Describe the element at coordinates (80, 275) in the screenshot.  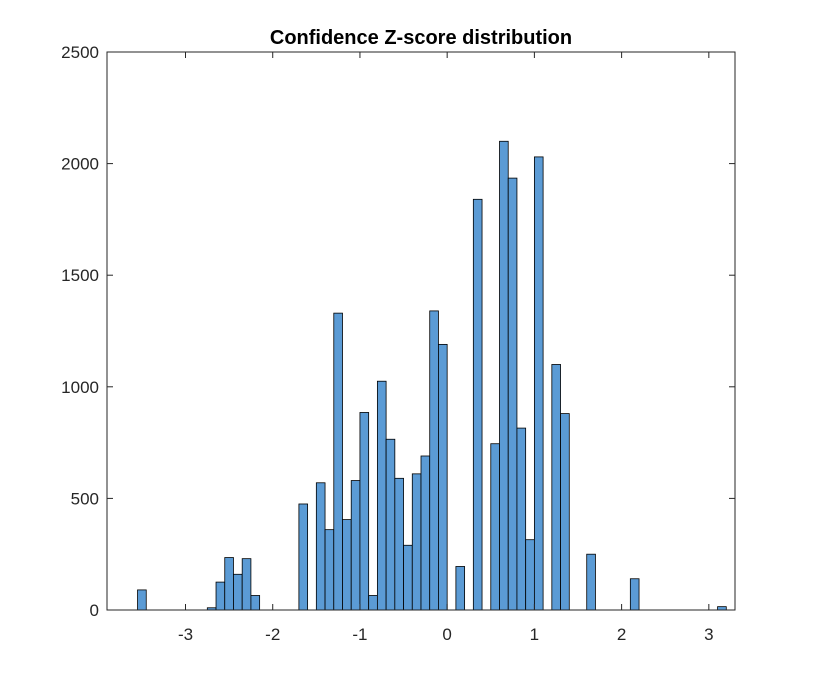
I see `y-tick-label: 1500` at that location.